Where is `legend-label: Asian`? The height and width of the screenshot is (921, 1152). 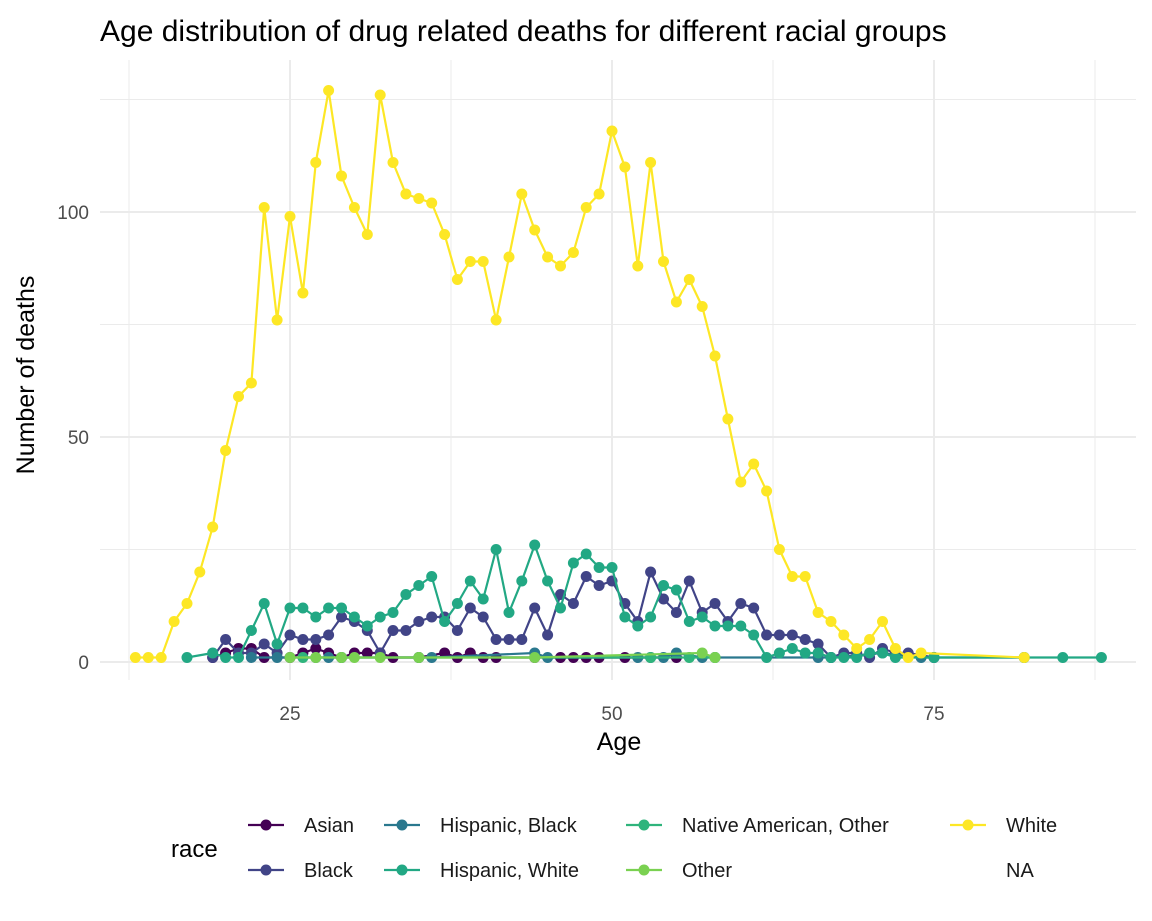
legend-label: Asian is located at coordinates (329, 826).